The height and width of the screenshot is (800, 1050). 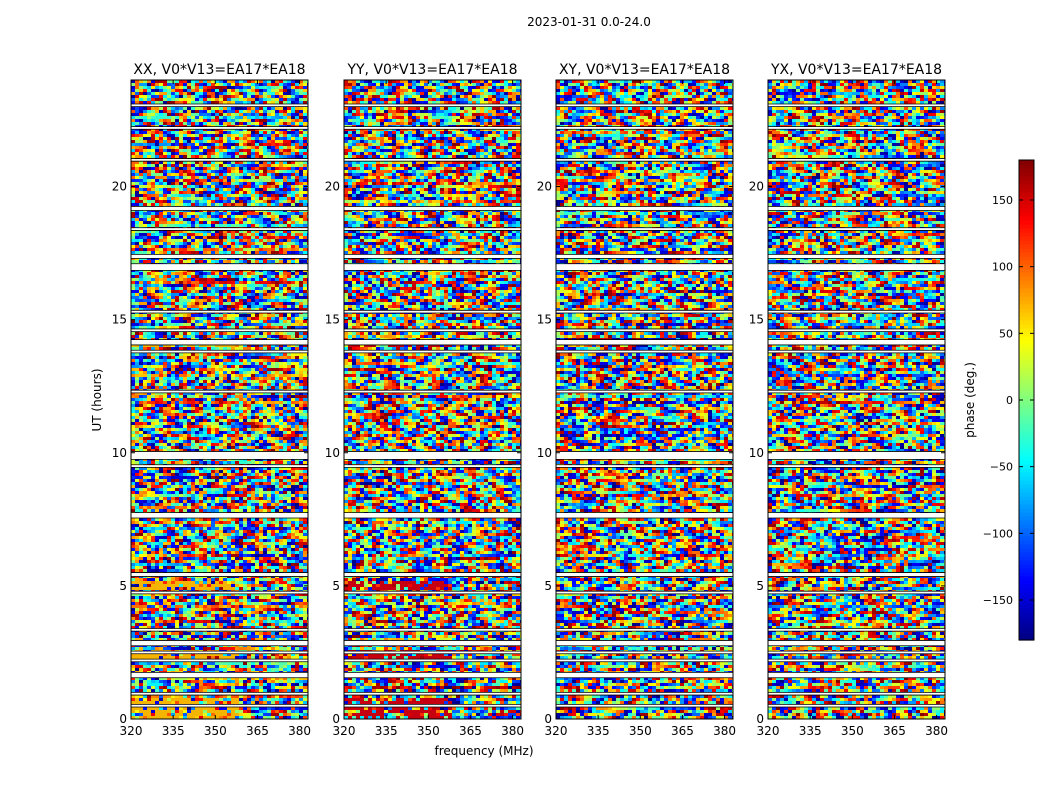 I want to click on colorbar-tick-label: 150, so click(x=1002, y=200).